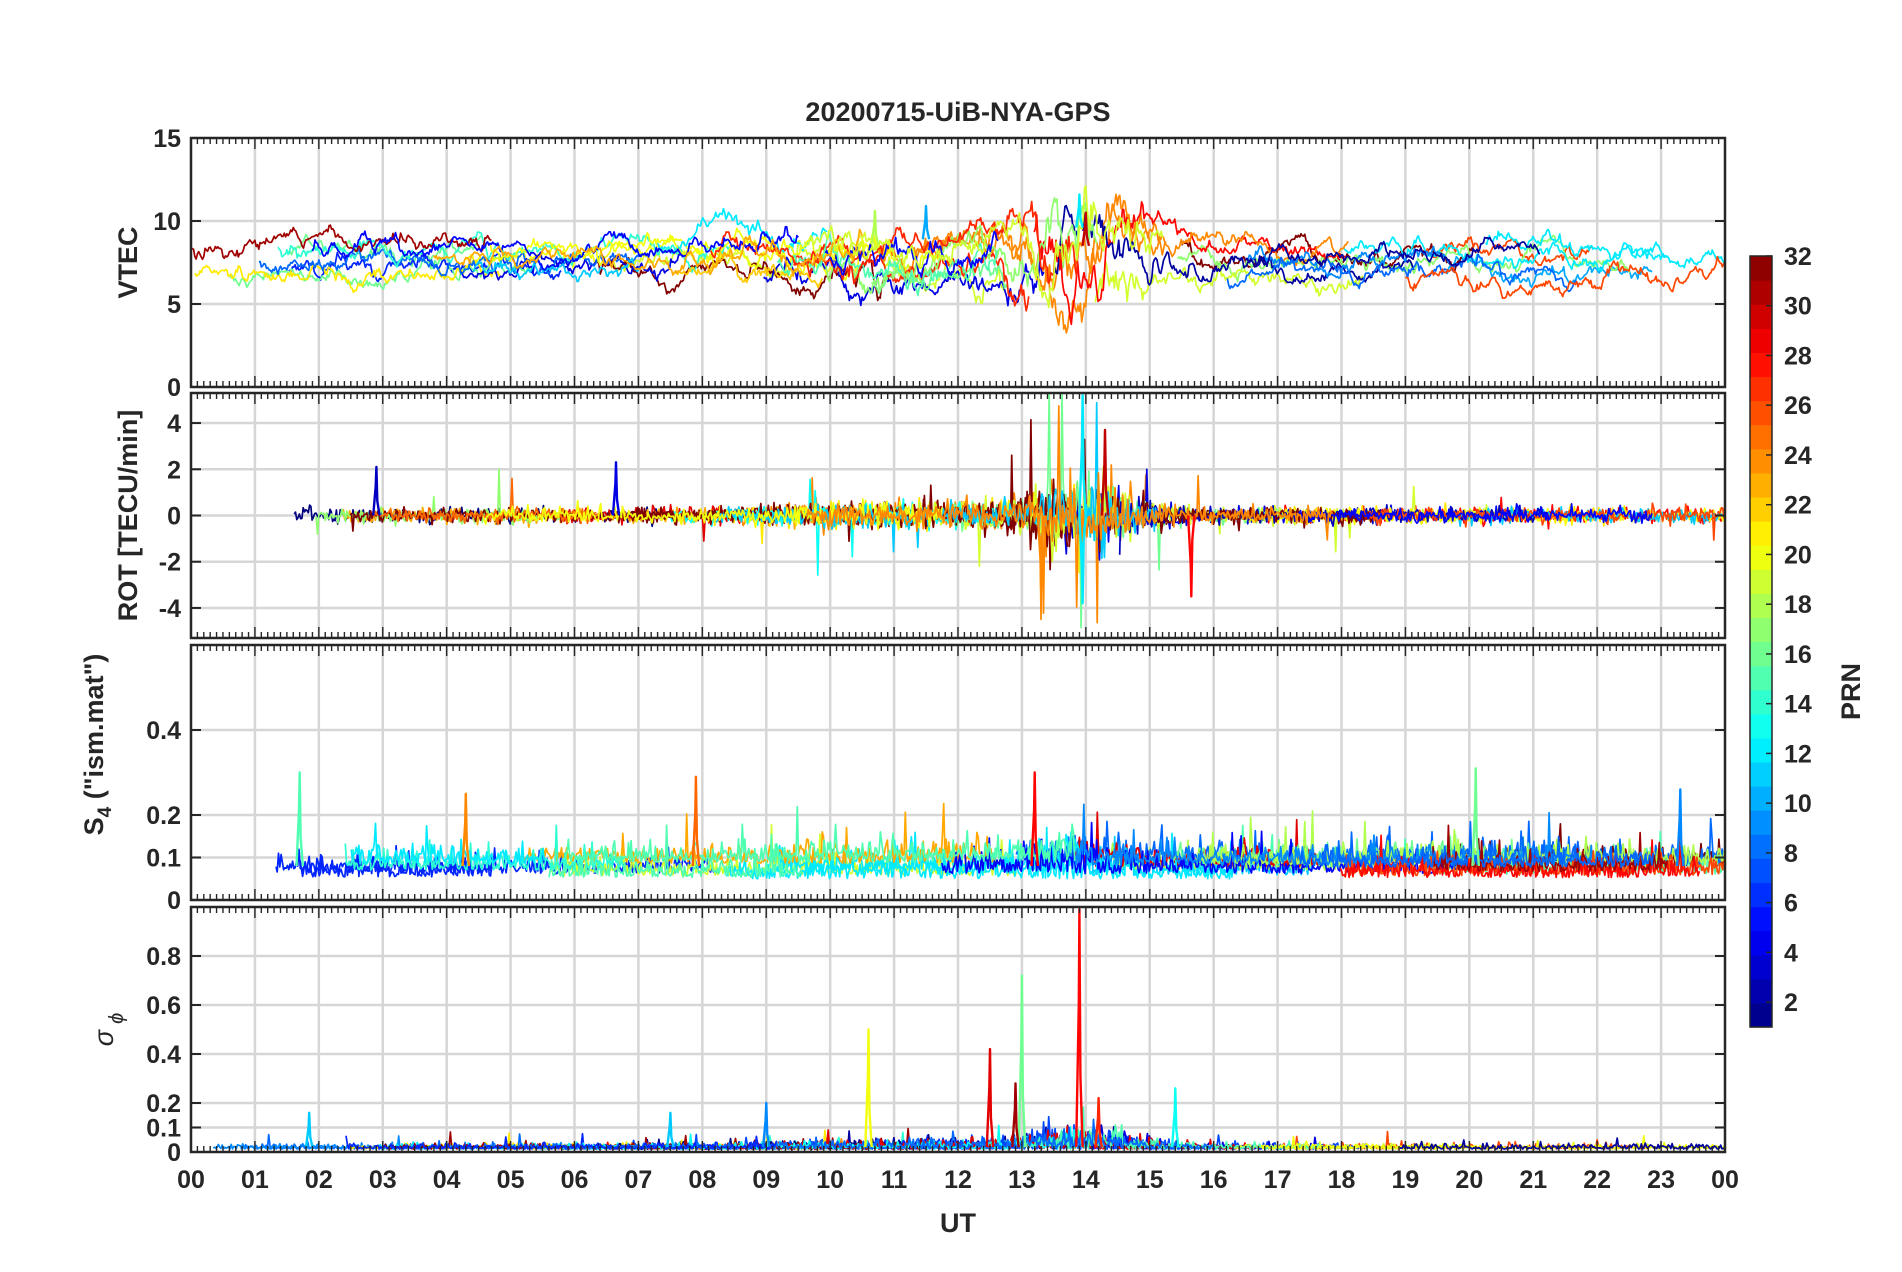 The width and height of the screenshot is (1902, 1272). What do you see at coordinates (1798, 356) in the screenshot?
I see `colorbar-tick-label: 28` at bounding box center [1798, 356].